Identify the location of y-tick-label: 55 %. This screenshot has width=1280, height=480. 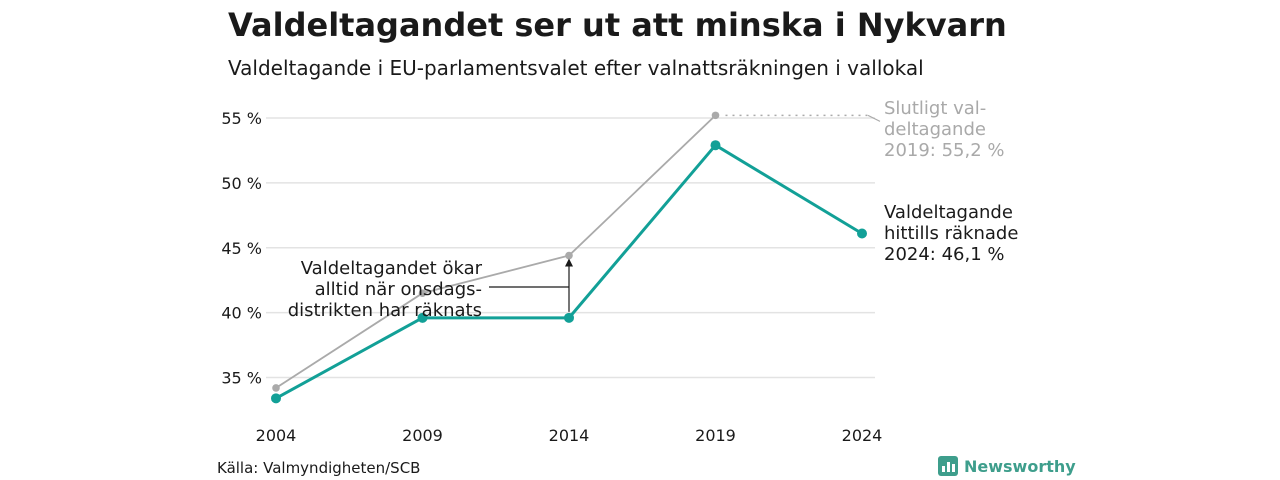
(241, 118).